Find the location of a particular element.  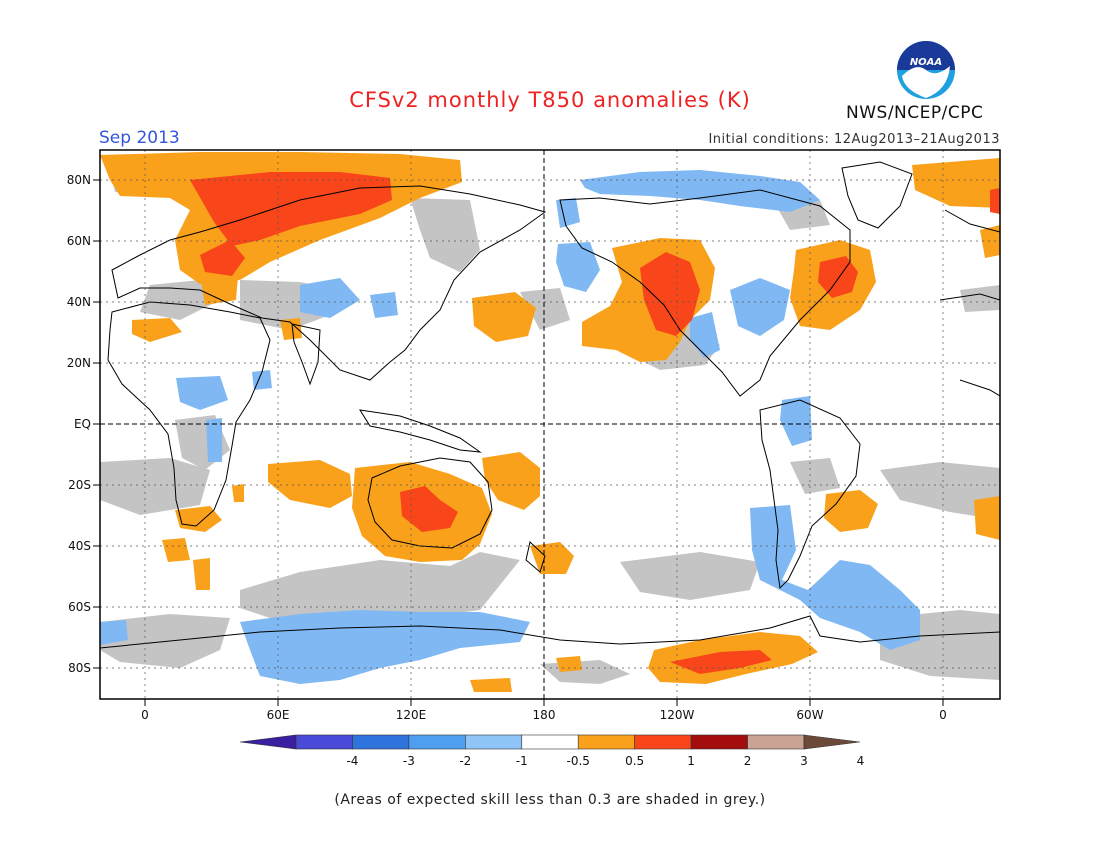

forecast-month: Sep 2013 is located at coordinates (139, 138).